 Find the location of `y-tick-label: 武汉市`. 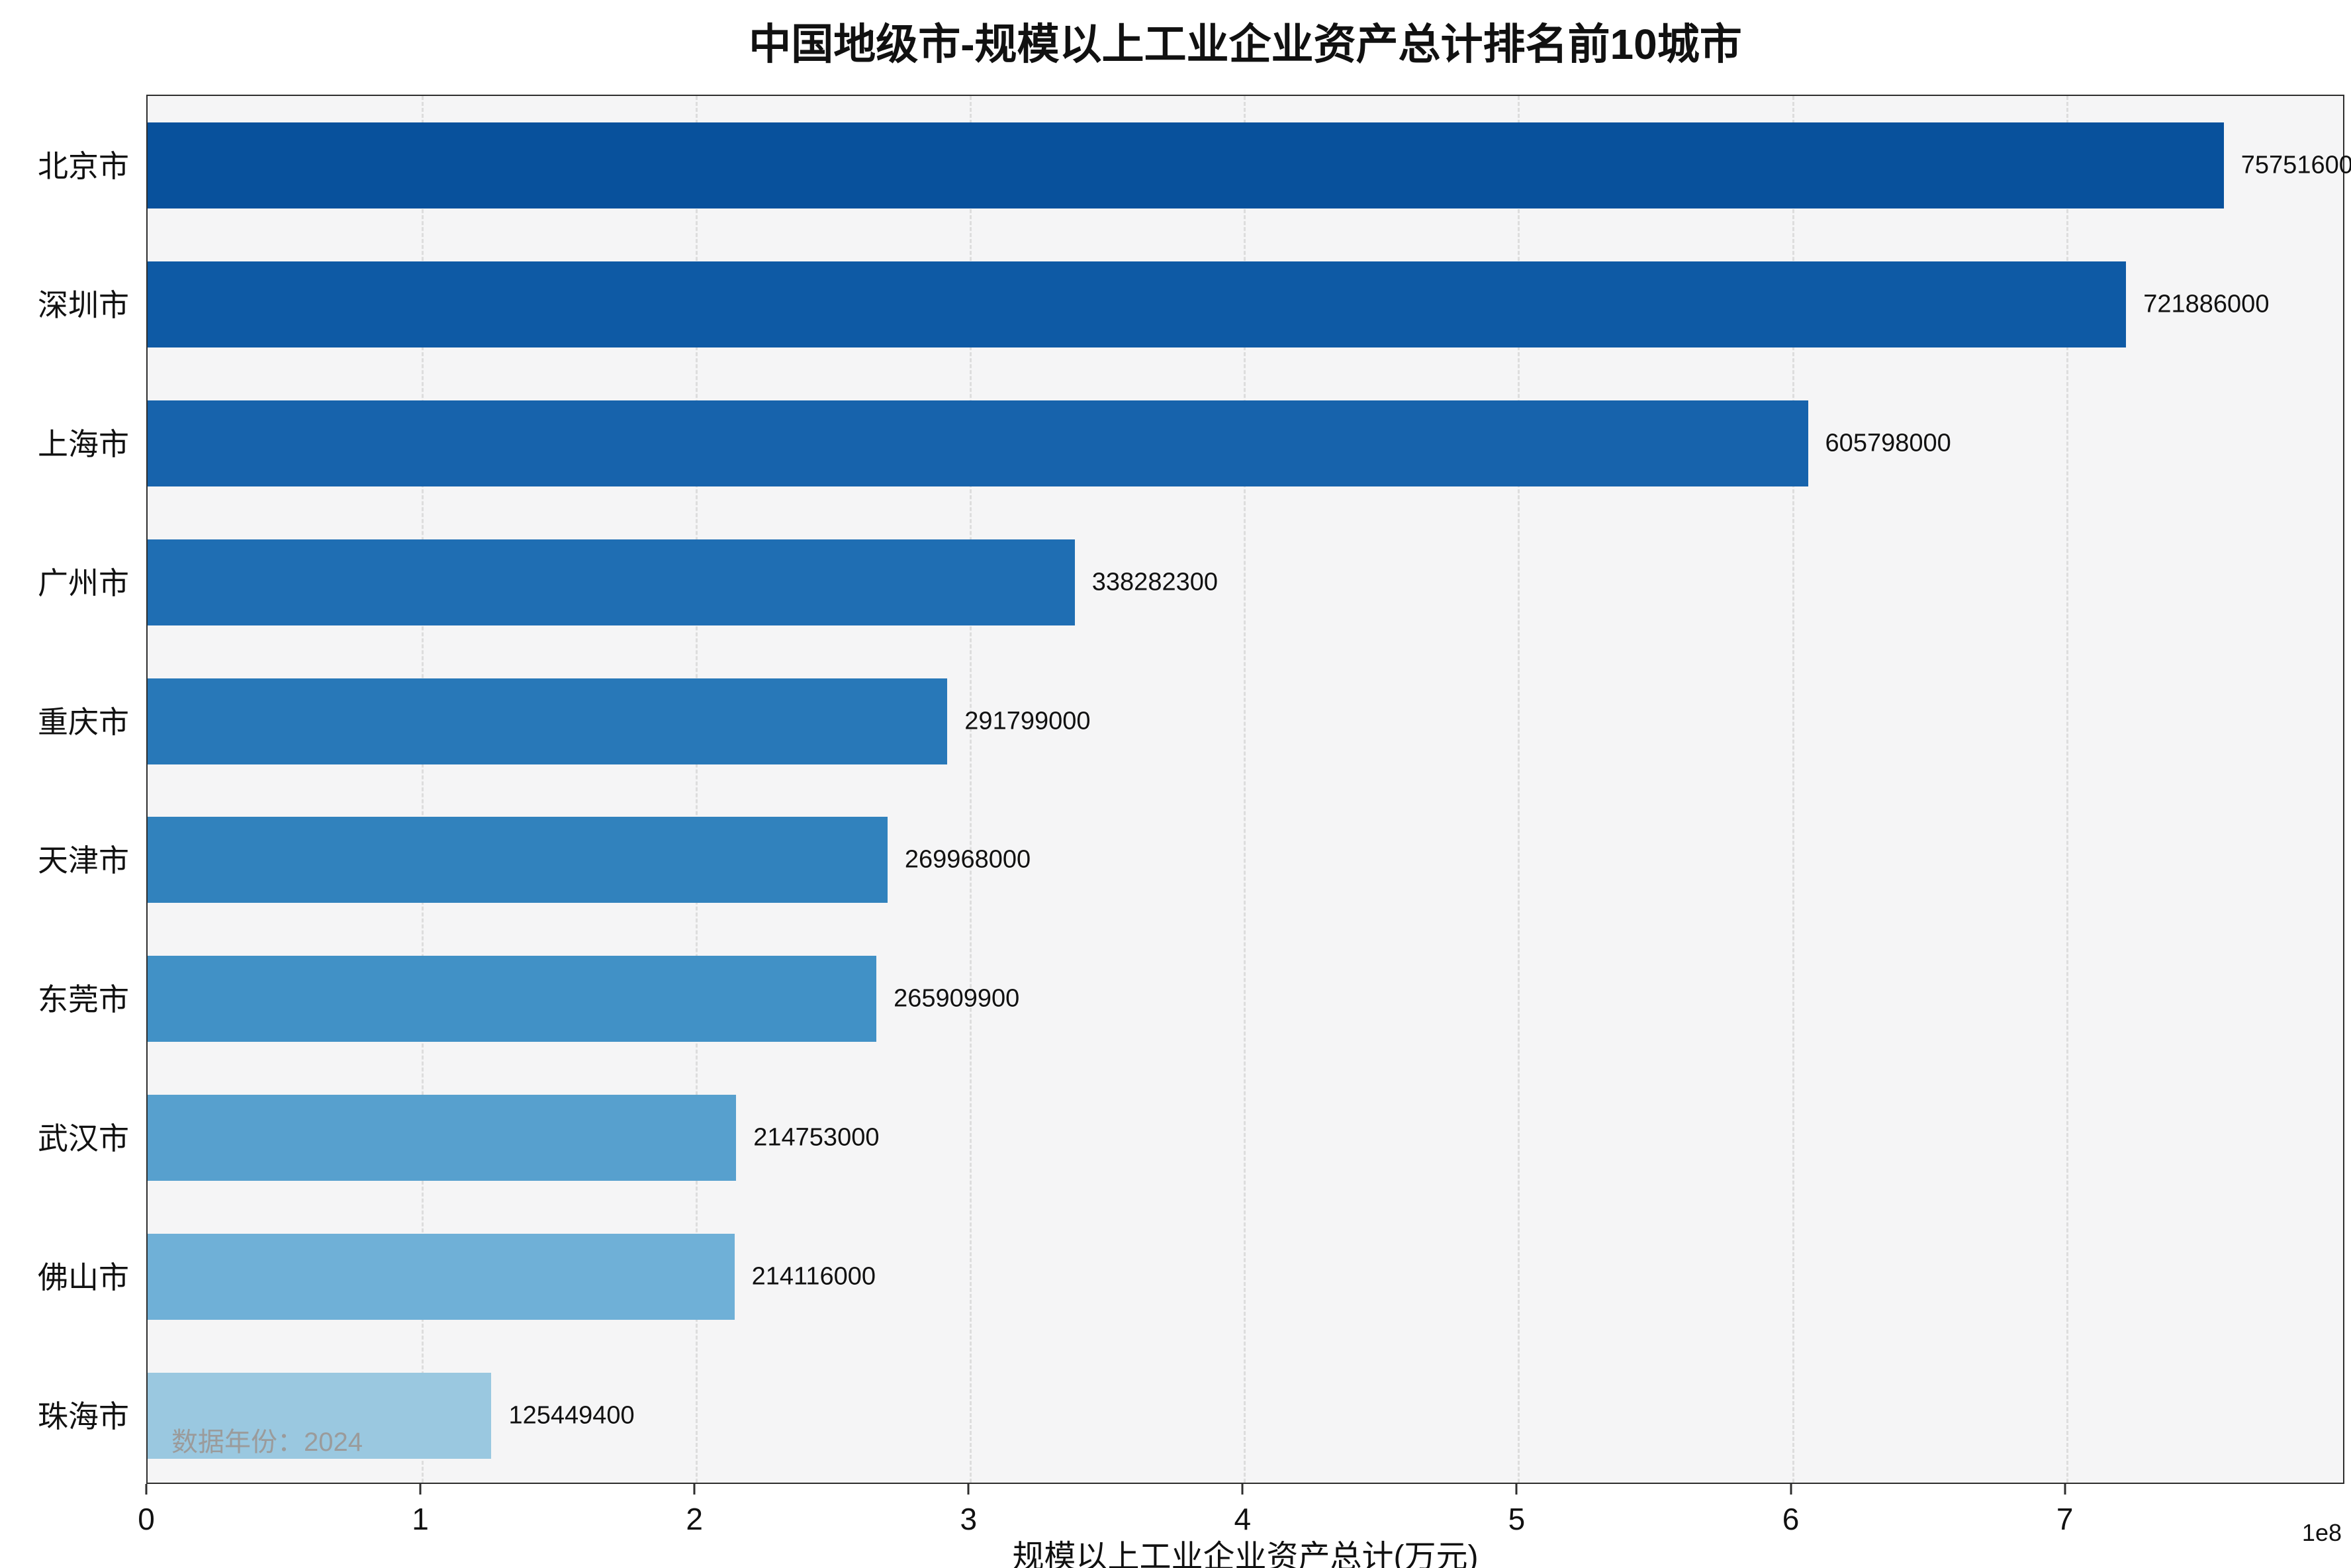

y-tick-label: 武汉市 is located at coordinates (83, 1138).